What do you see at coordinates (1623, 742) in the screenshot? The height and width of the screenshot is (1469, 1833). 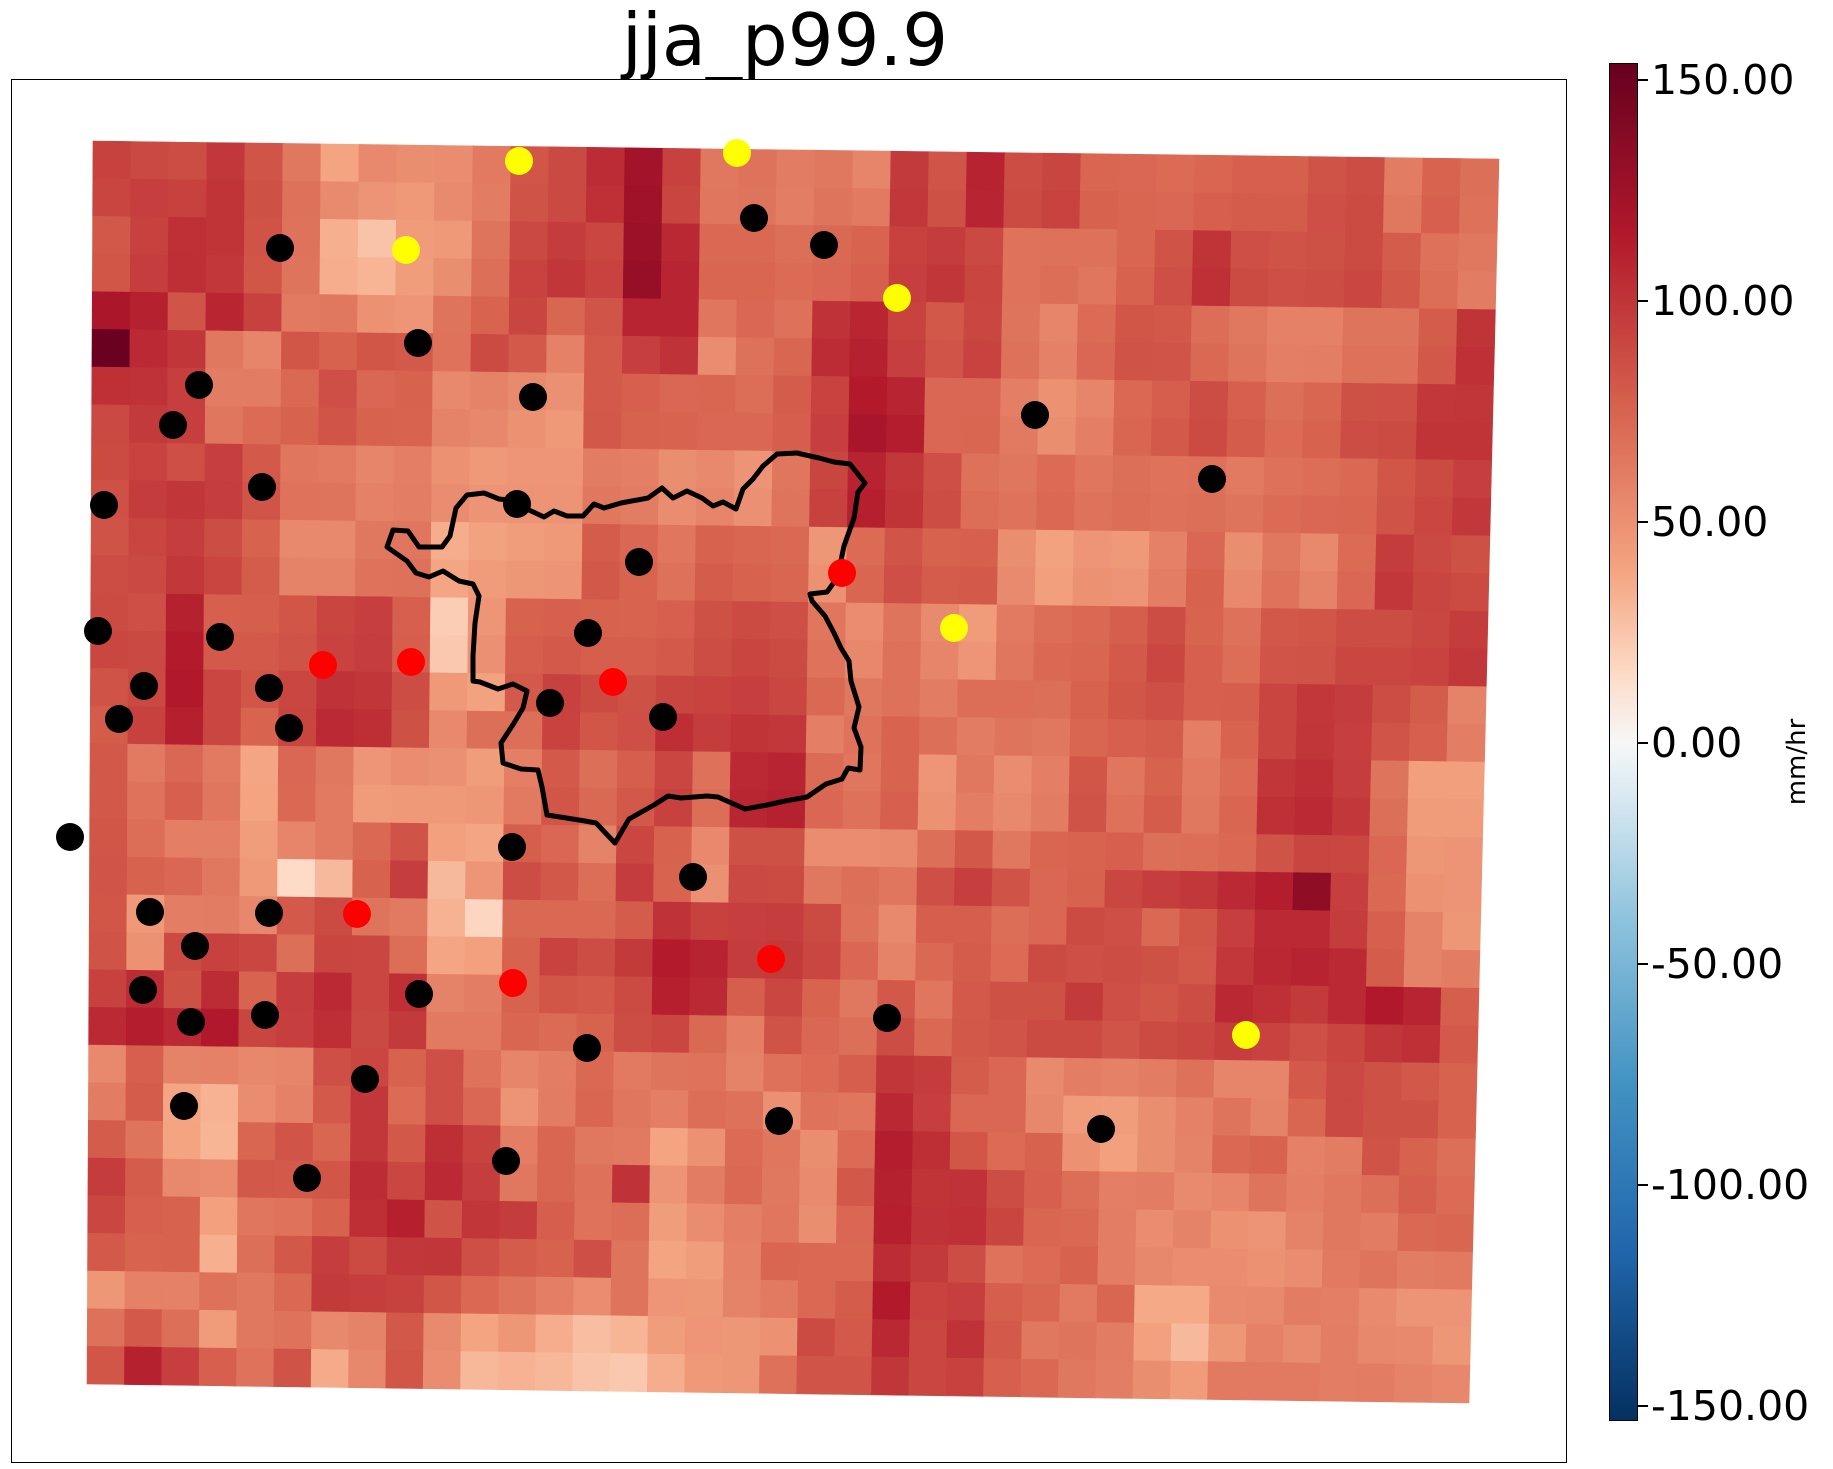 I see `colorbar` at bounding box center [1623, 742].